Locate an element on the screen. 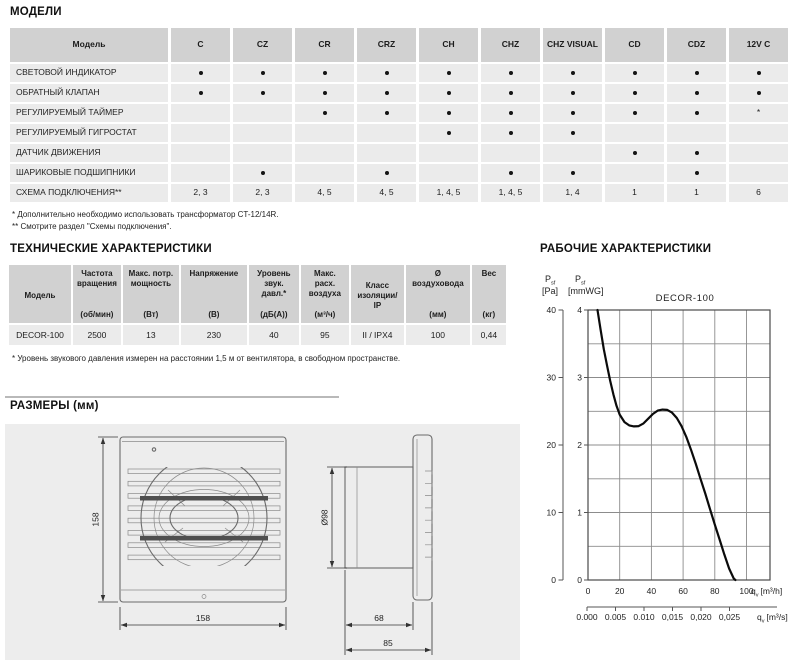  indicator-light-mark is located at coordinates (154, 449).